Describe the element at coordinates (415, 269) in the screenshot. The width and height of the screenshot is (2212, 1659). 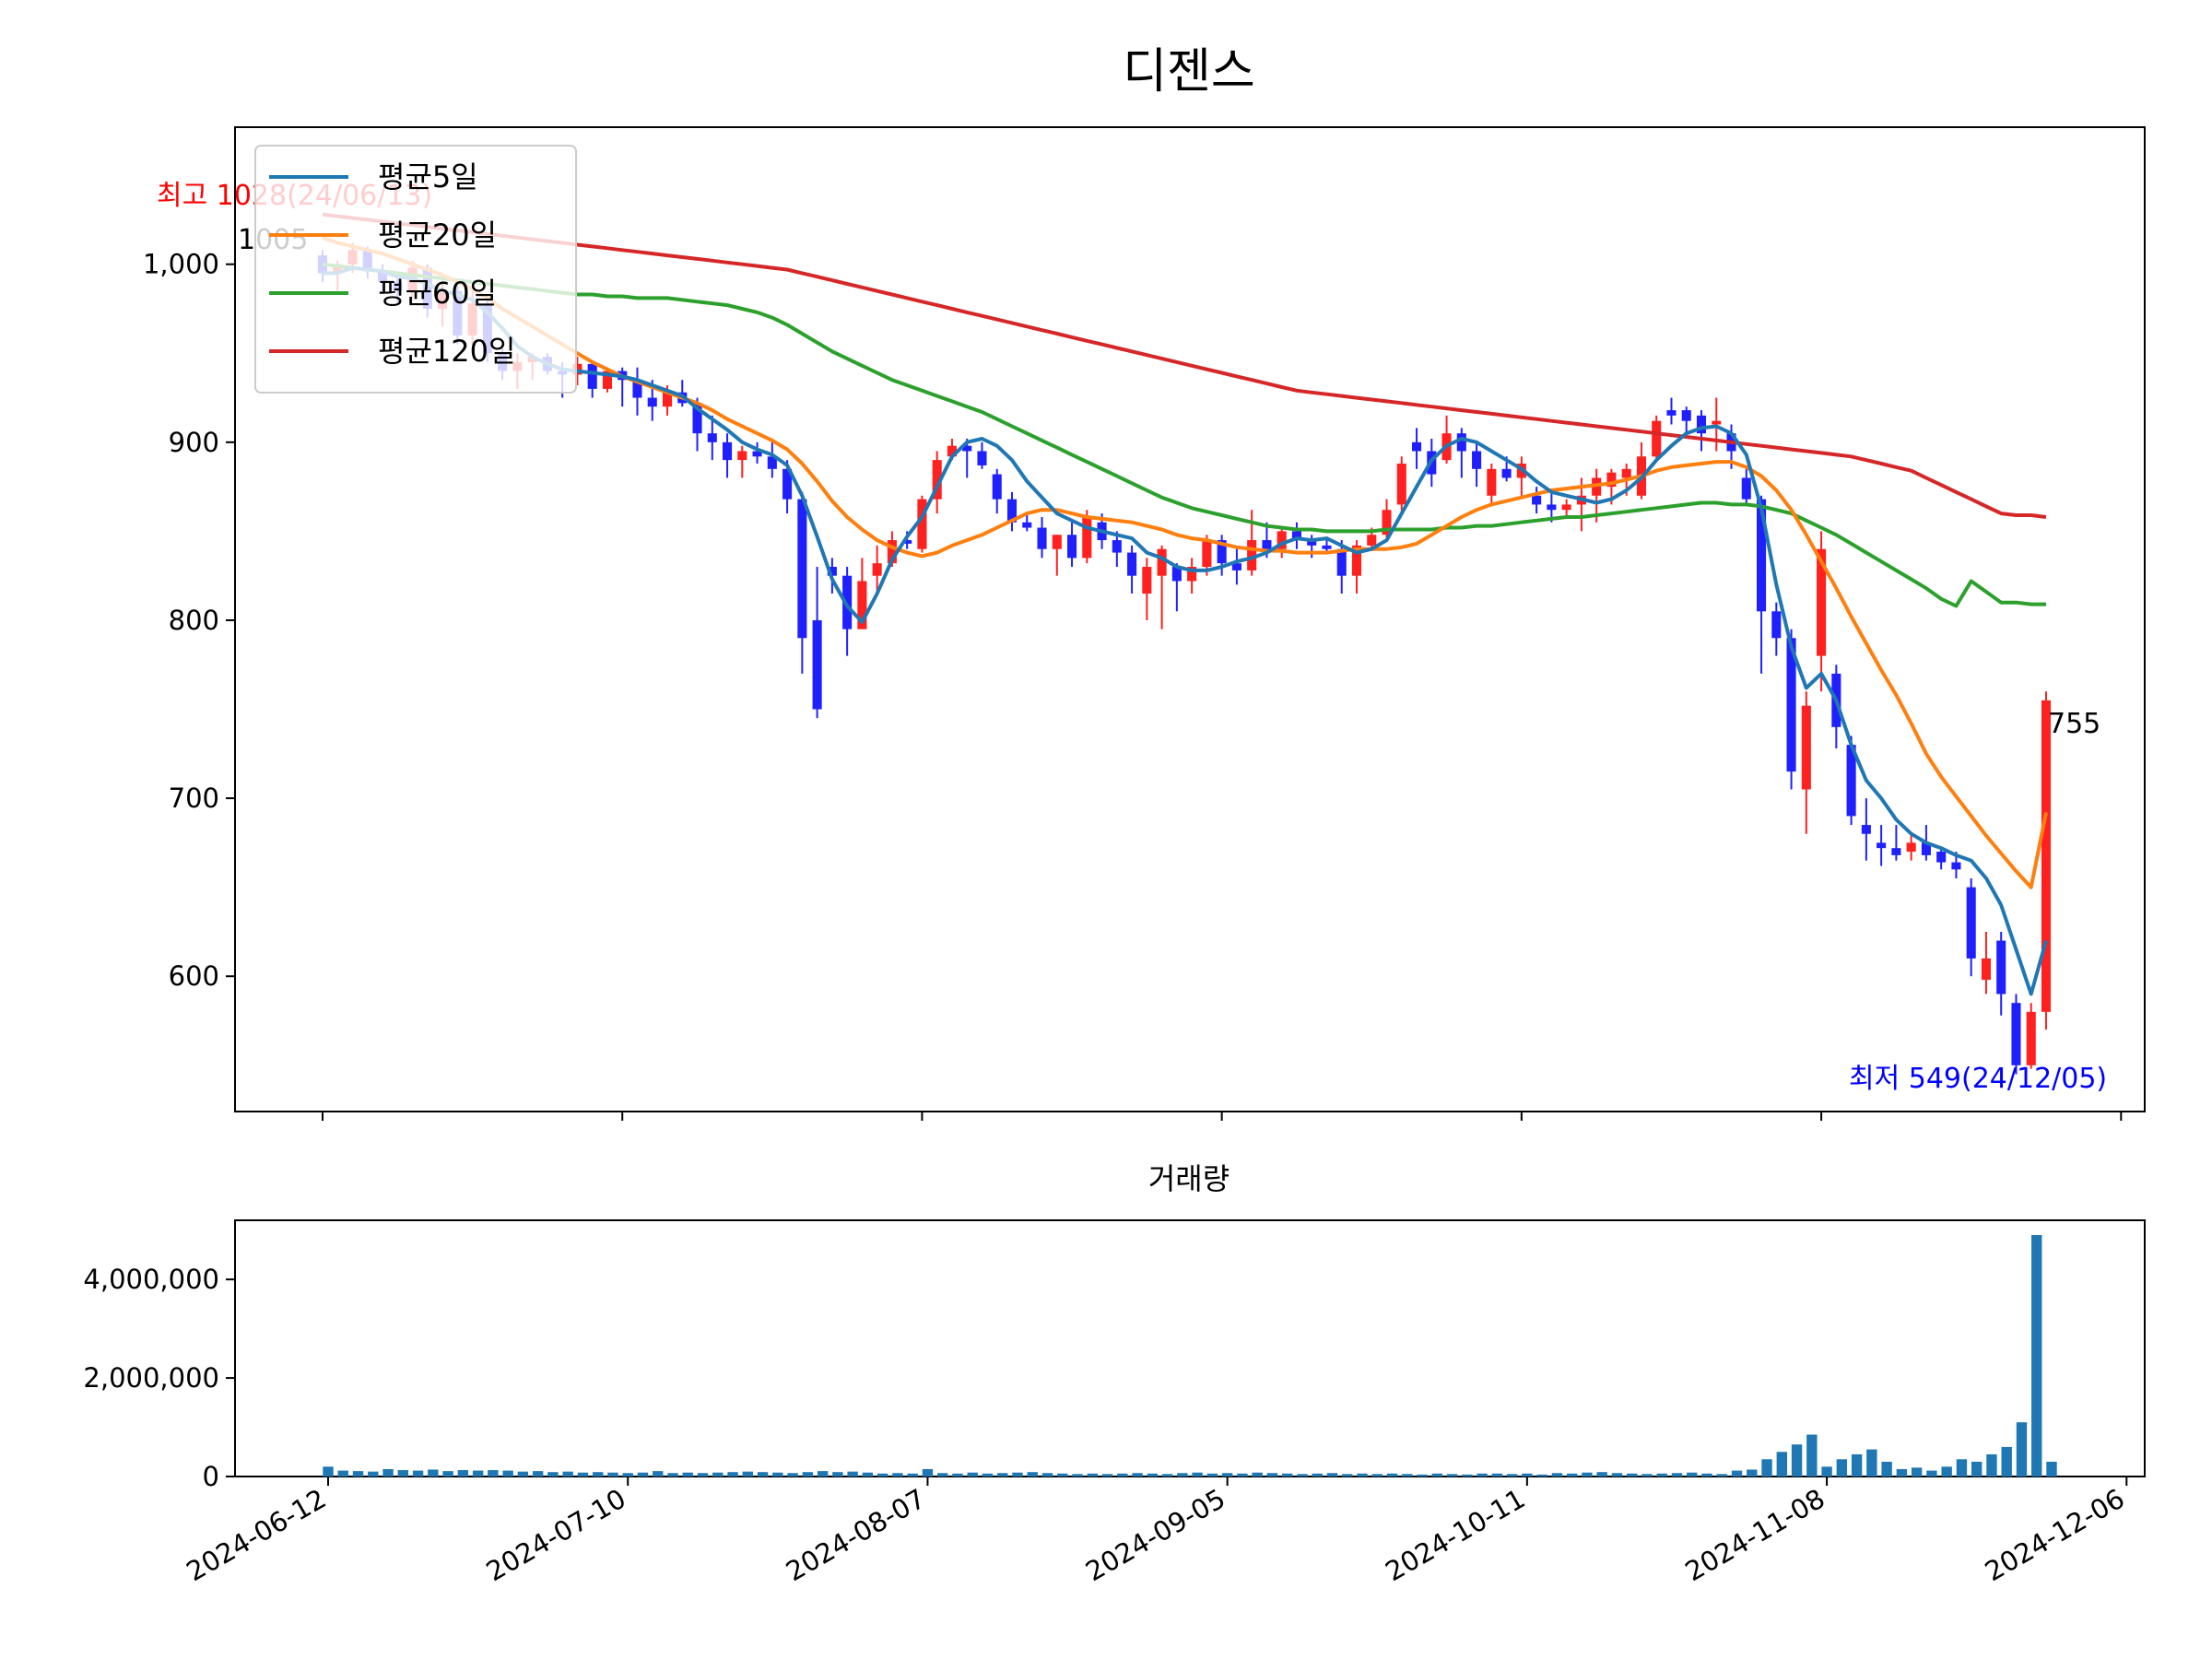
I see `legend-frame` at that location.